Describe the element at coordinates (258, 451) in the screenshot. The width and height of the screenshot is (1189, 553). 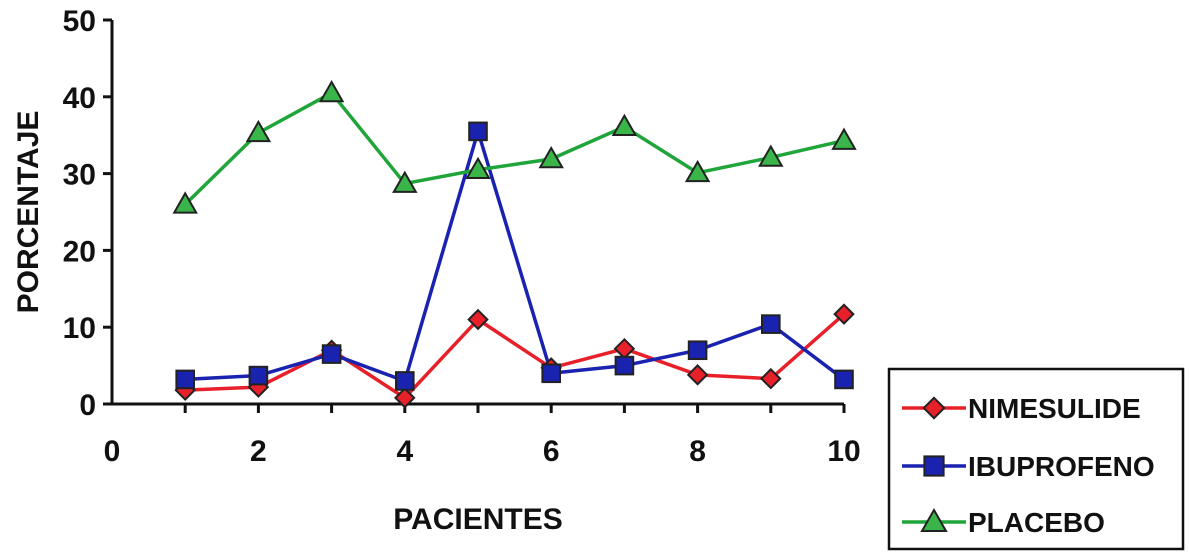
I see `x-tick-label: 2` at that location.